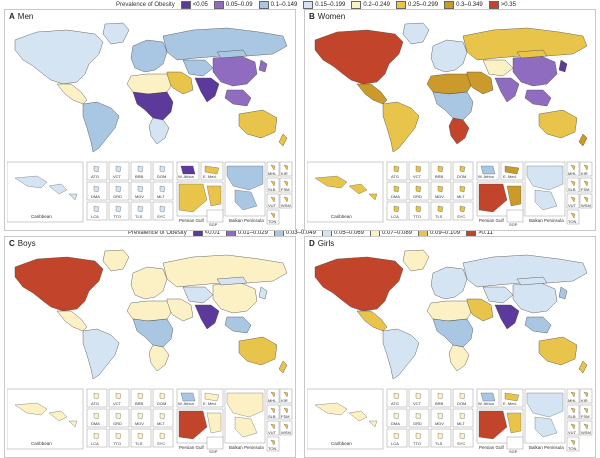 The height and width of the screenshot is (458, 600). What do you see at coordinates (572, 205) in the screenshot?
I see `inset-label: VUT` at bounding box center [572, 205].